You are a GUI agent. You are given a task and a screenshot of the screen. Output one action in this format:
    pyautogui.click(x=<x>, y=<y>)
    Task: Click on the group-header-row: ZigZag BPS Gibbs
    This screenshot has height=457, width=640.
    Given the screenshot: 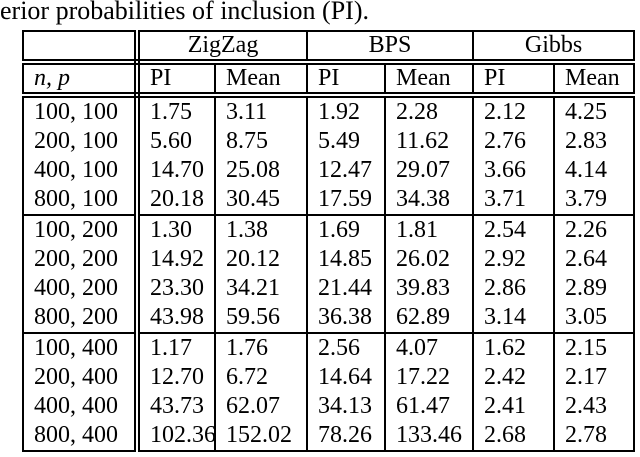 What is the action you would take?
    pyautogui.click(x=328, y=48)
    